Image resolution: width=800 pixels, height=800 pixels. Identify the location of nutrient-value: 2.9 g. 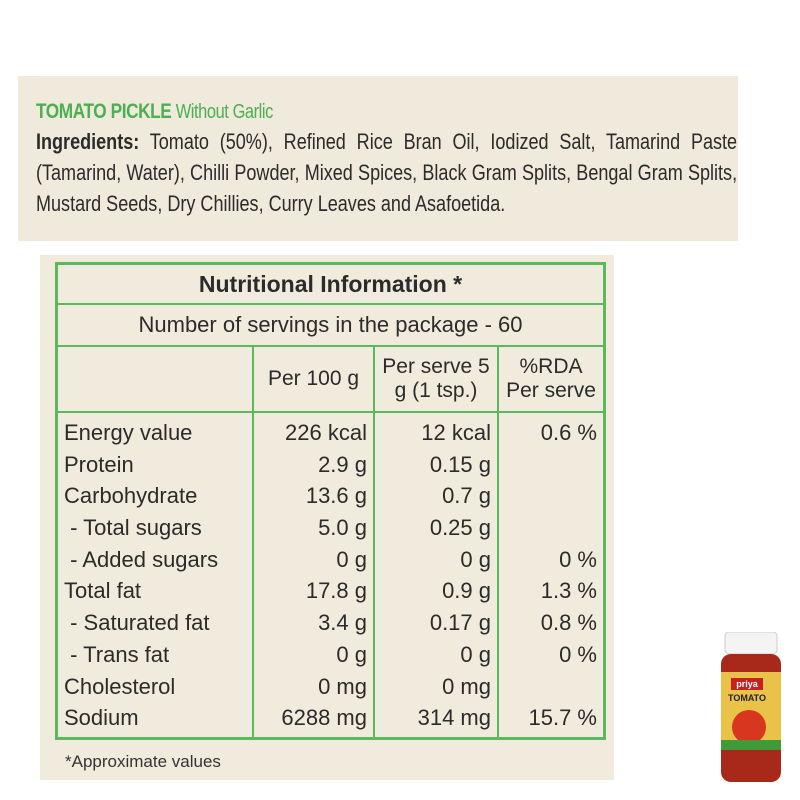
(342, 464).